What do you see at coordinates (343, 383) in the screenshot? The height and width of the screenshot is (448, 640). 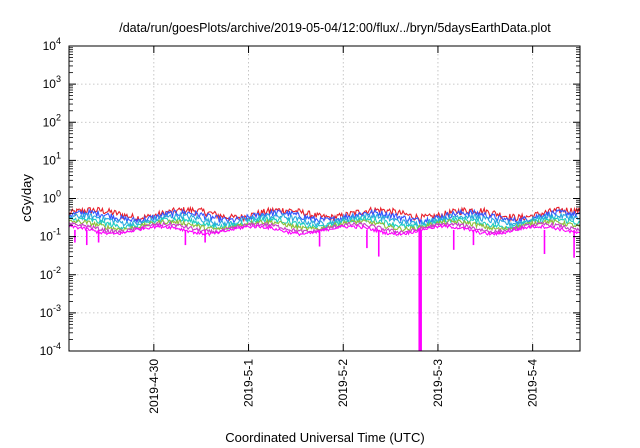 I see `x-tick-label: 2019-5-2` at bounding box center [343, 383].